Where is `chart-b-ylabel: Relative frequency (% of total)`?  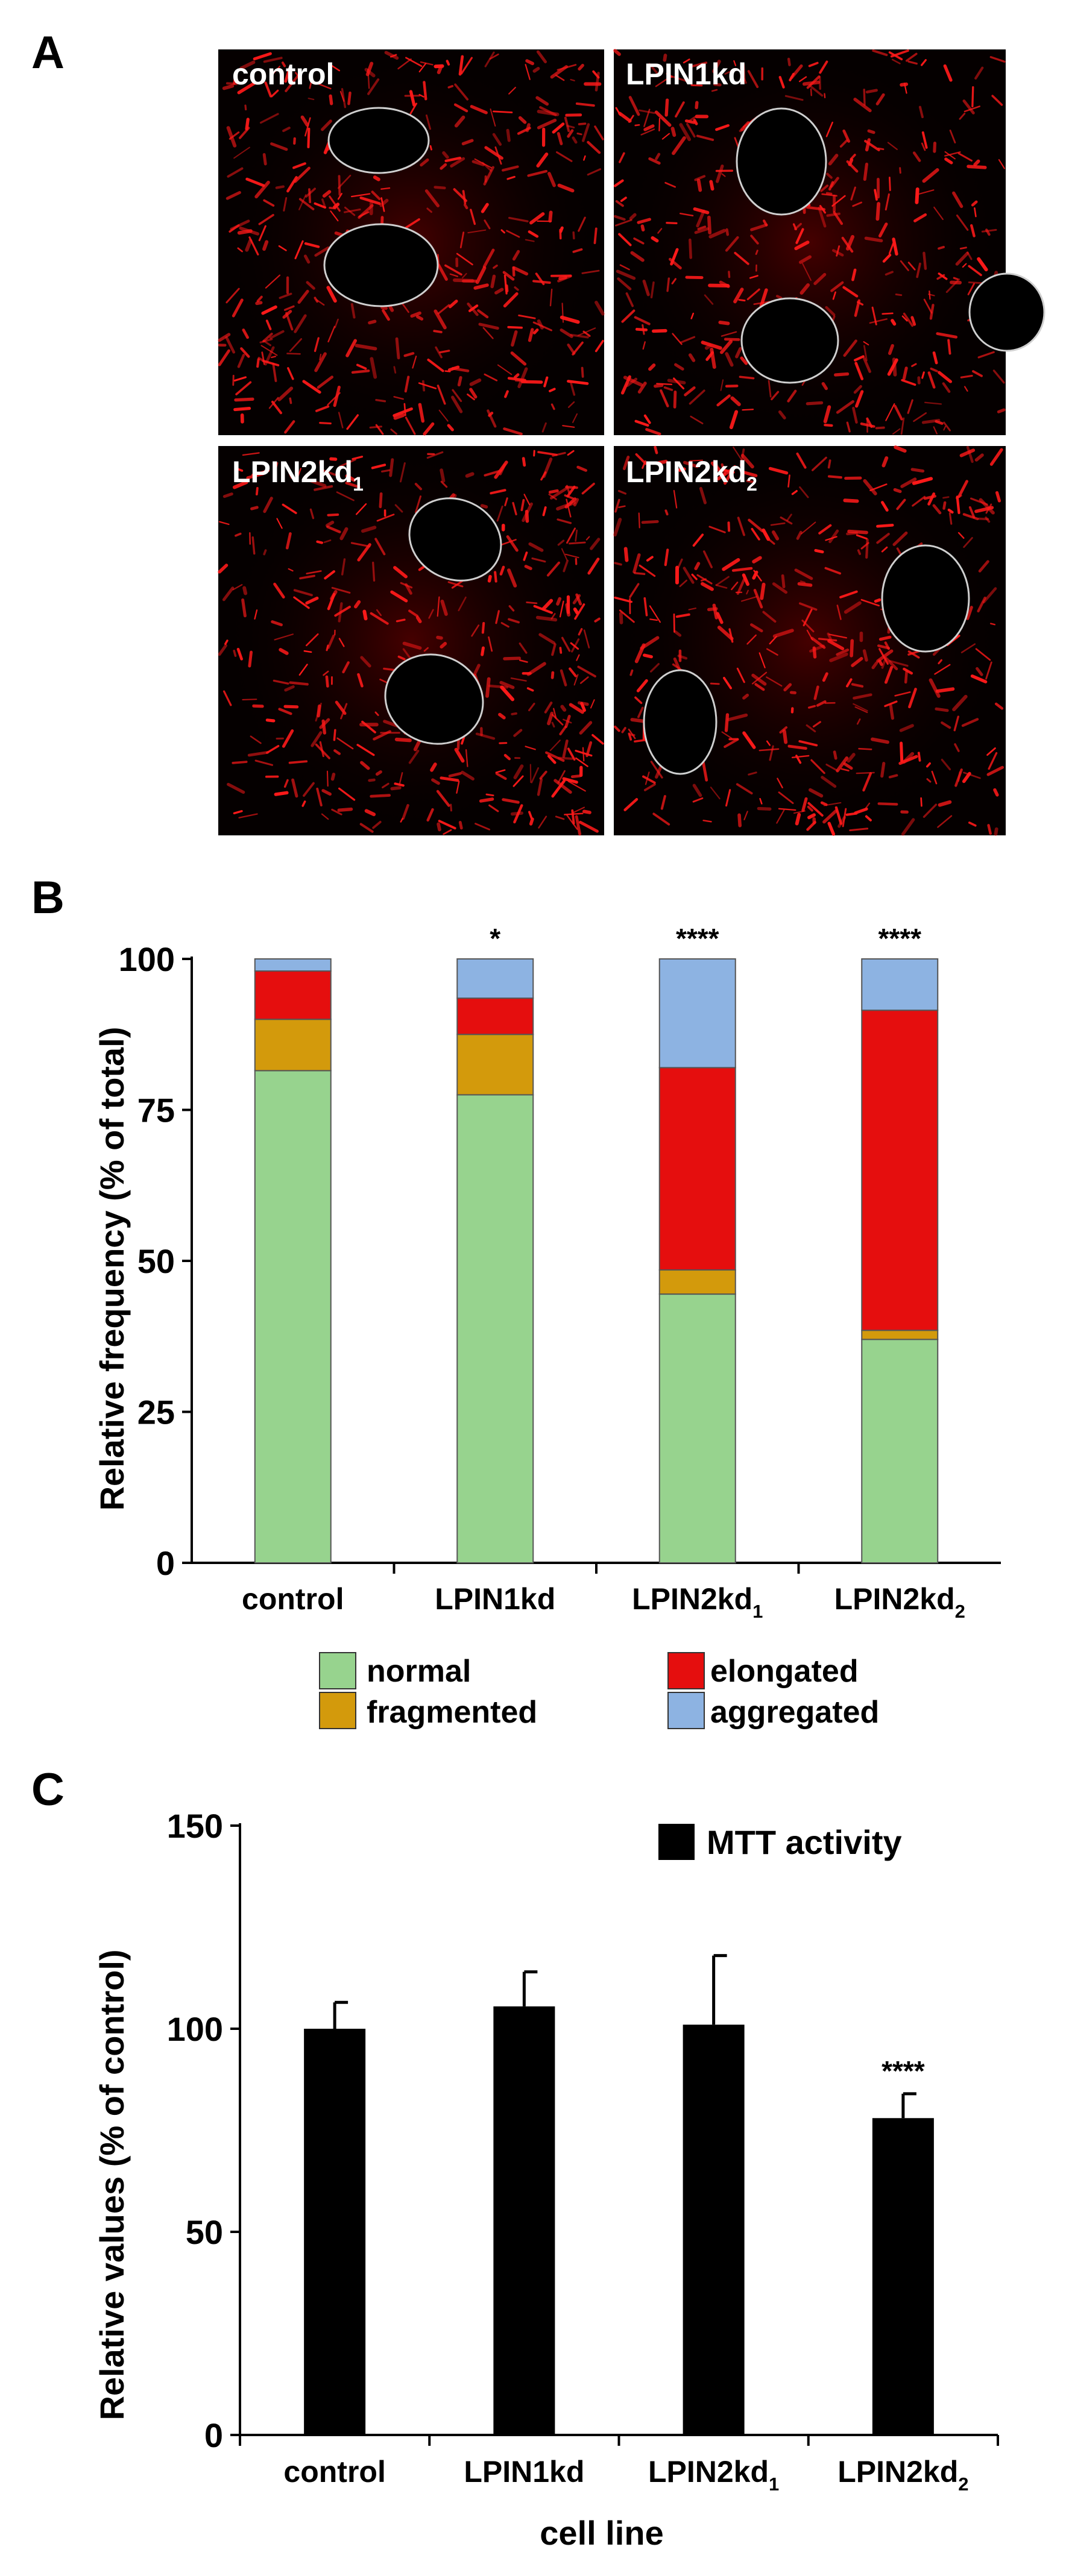 chart-b-ylabel: Relative frequency (% of total) is located at coordinates (112, 1269).